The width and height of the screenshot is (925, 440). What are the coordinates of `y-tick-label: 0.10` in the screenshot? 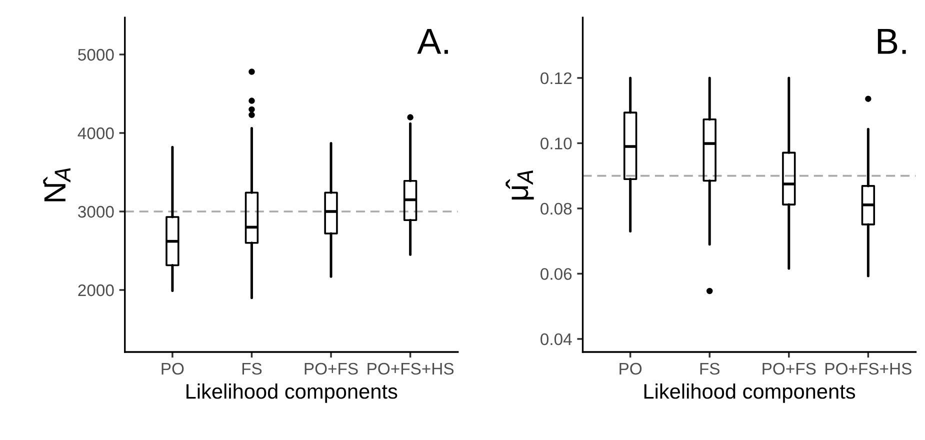 It's located at (556, 144).